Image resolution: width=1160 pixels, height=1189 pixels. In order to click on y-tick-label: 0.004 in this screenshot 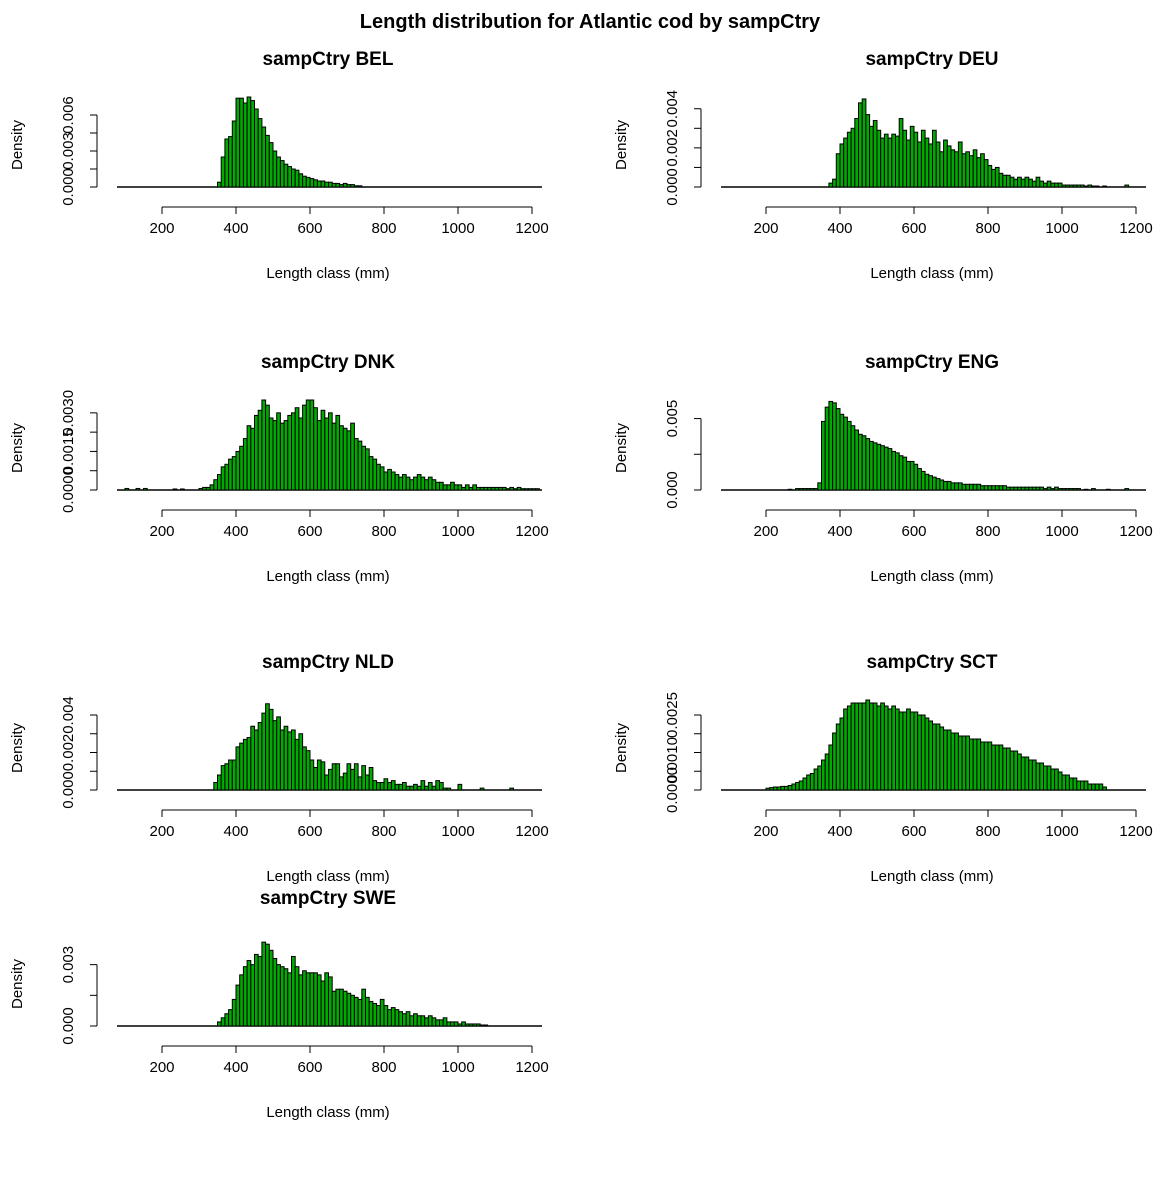, I will do `click(68, 715)`.